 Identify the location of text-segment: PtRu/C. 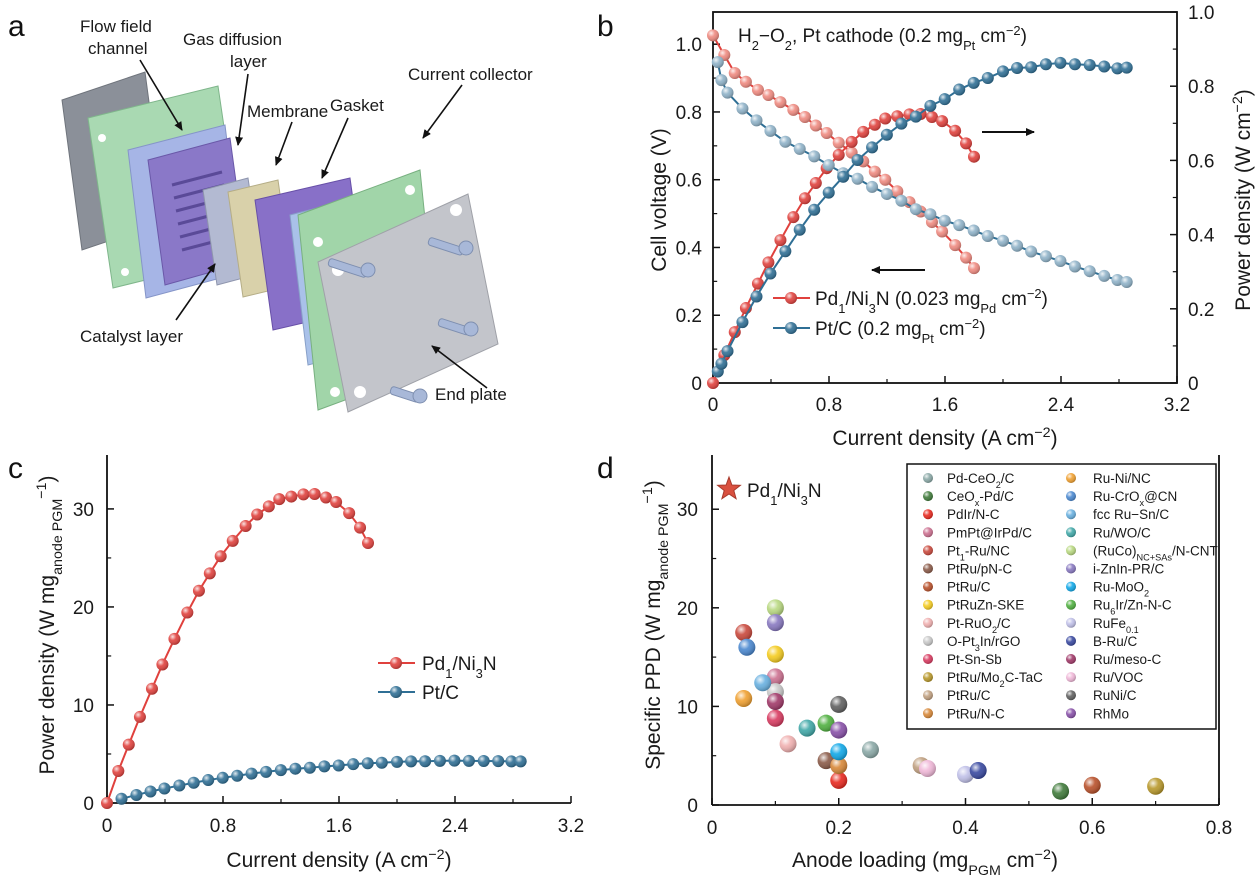
(969, 587).